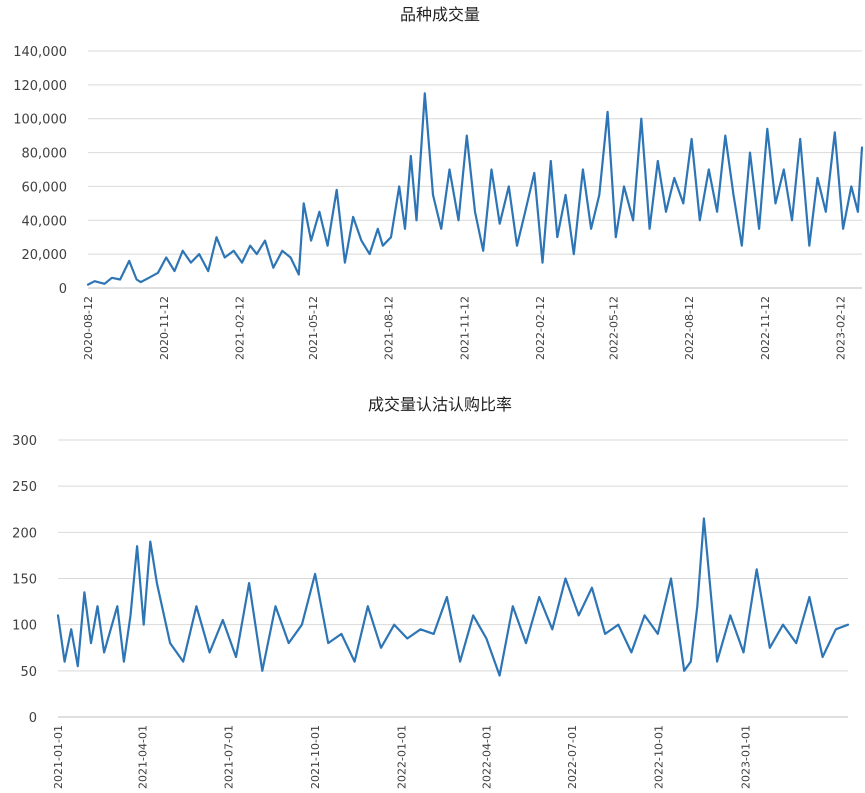  I want to click on pc-ratio-x-tick-label: 2022-04-01, so click(486, 757).